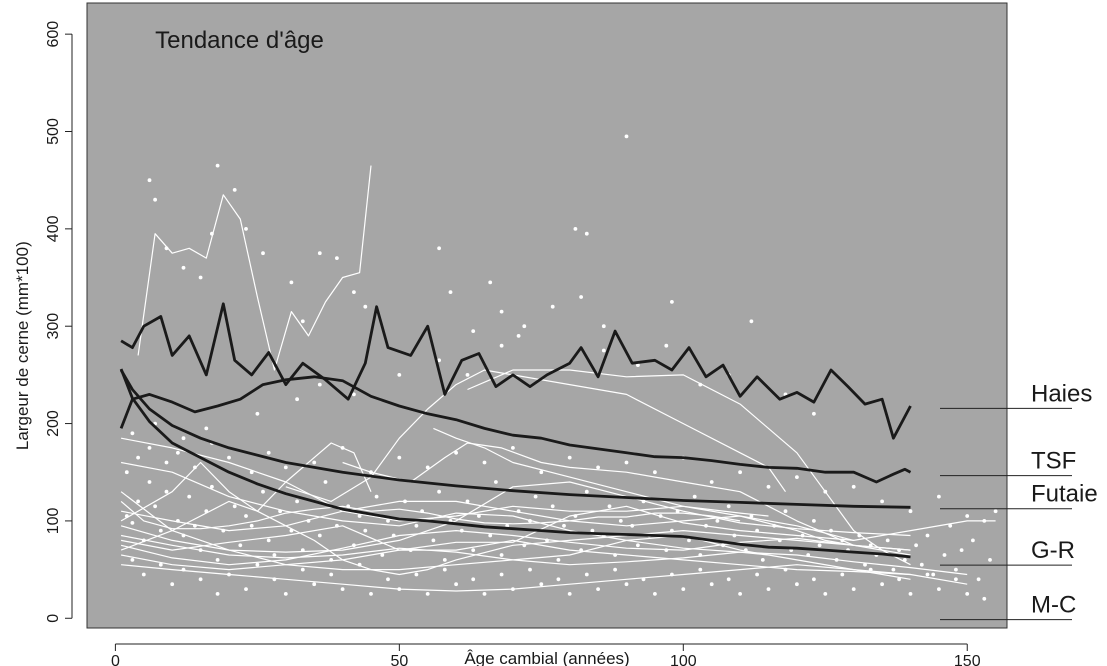 The image size is (1107, 666). Describe the element at coordinates (1053, 550) in the screenshot. I see `group-label: G-R` at that location.